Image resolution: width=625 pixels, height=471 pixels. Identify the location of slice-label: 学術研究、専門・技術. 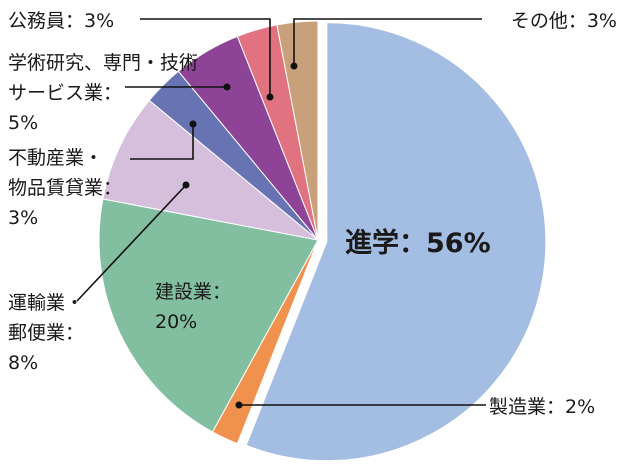
(103, 63).